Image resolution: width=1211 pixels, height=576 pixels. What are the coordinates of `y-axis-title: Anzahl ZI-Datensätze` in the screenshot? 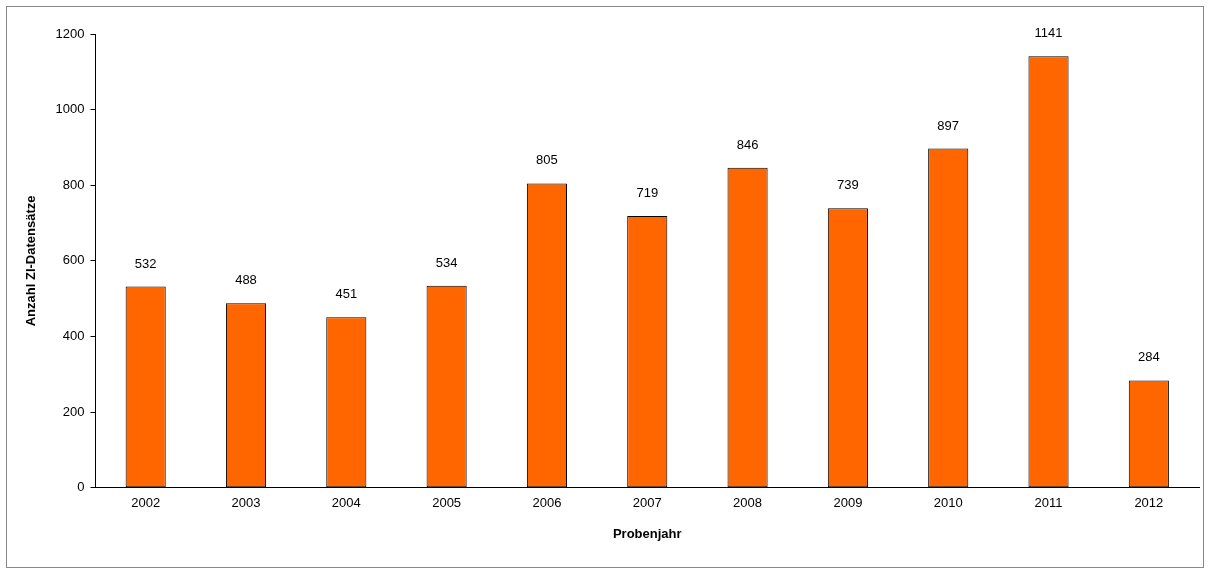 It's located at (31, 261).